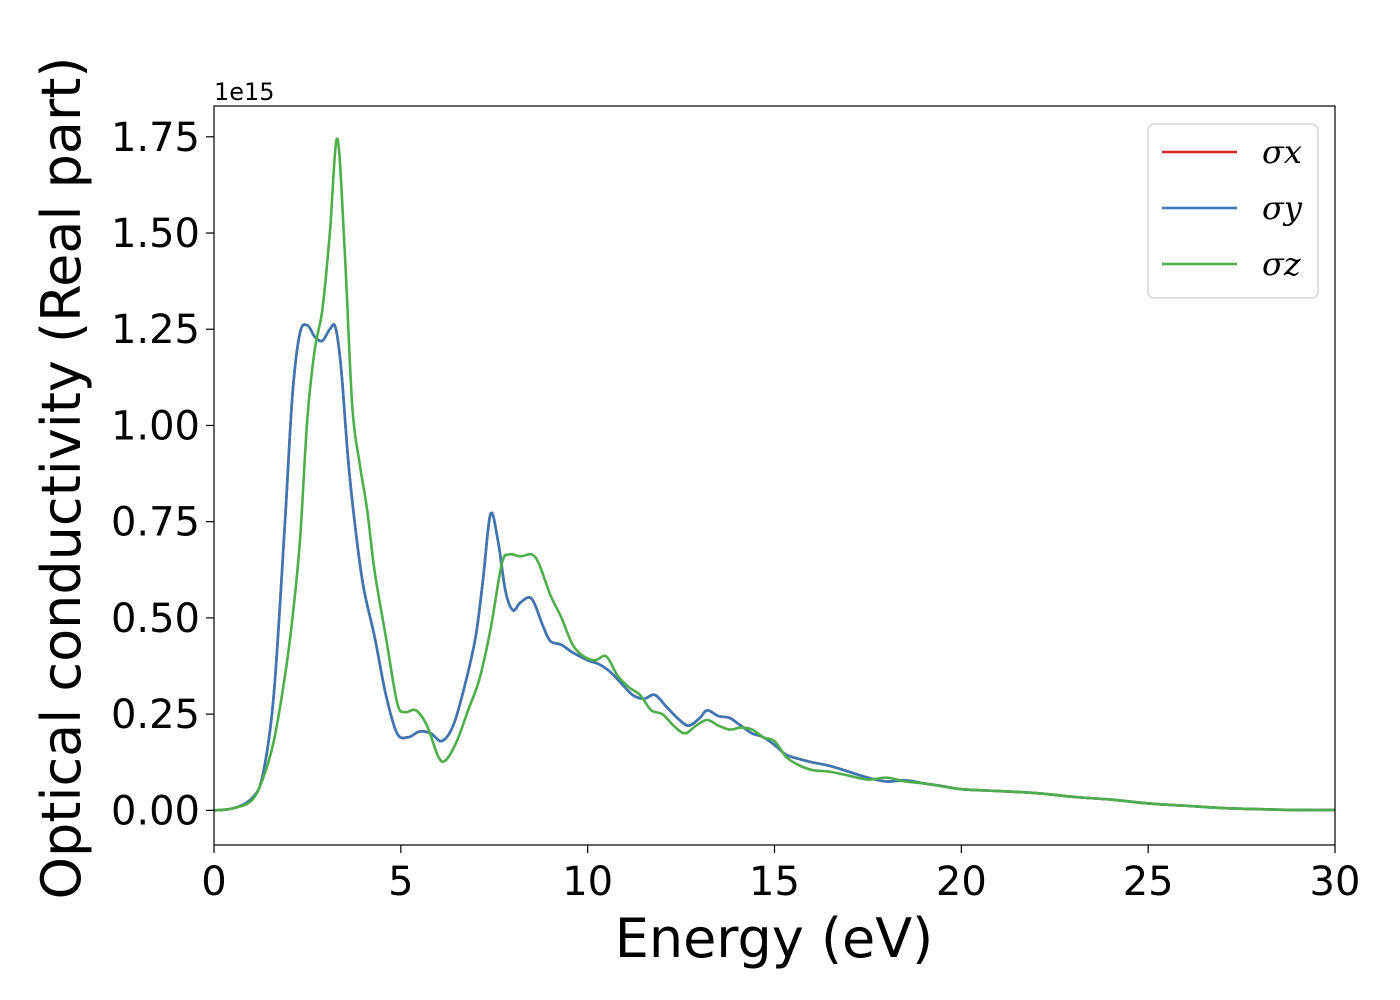 The width and height of the screenshot is (1400, 1000). Describe the element at coordinates (155, 811) in the screenshot. I see `y-tick-label: 0.00` at that location.